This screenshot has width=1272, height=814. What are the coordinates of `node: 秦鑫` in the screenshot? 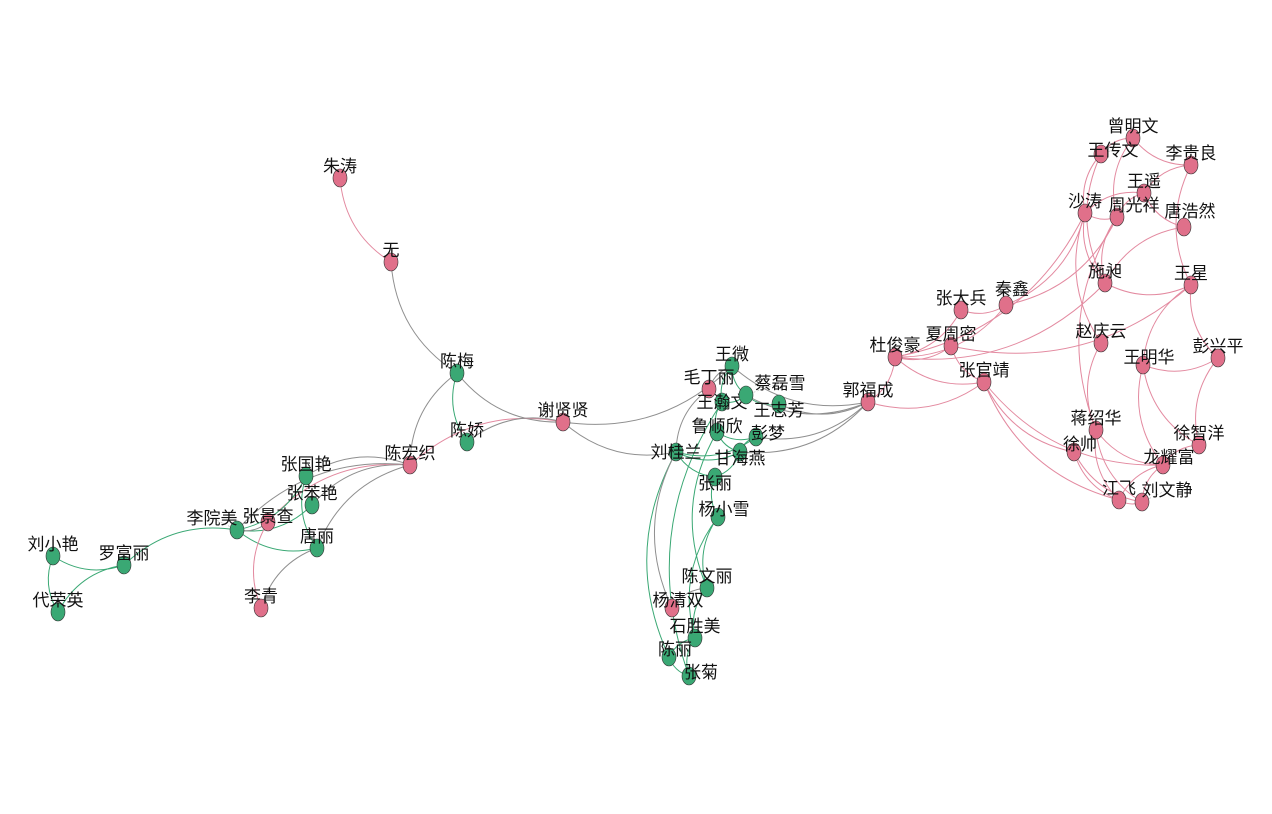 It's located at (1012, 297).